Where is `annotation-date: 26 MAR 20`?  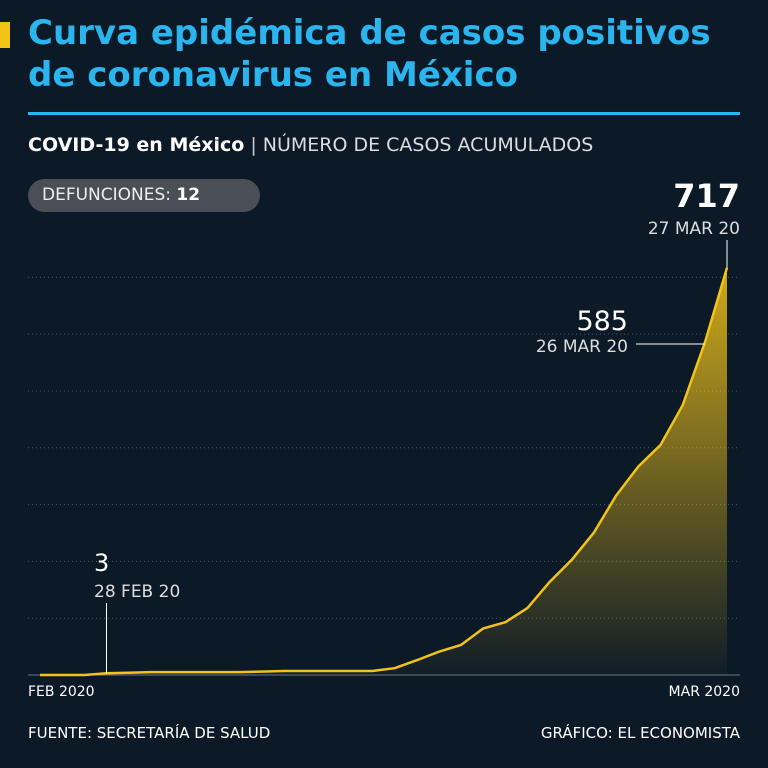 annotation-date: 26 MAR 20 is located at coordinates (582, 347).